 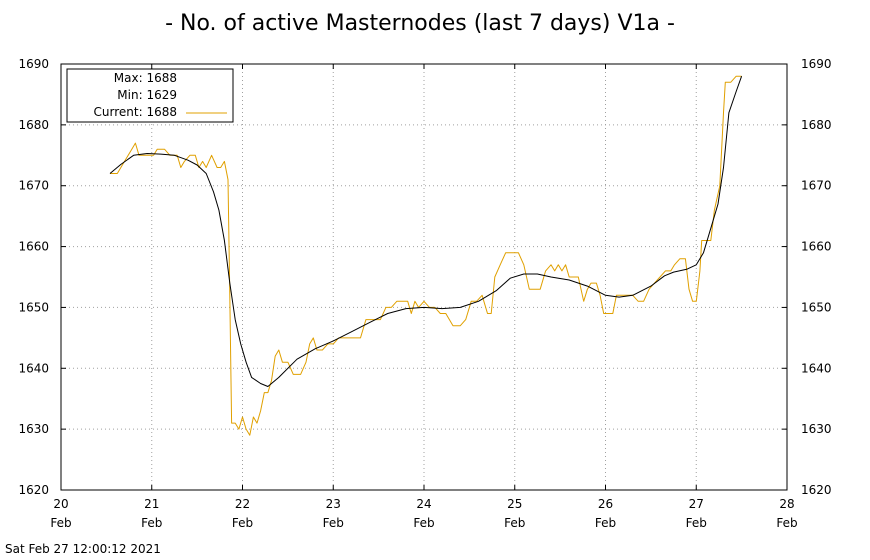 What do you see at coordinates (816, 368) in the screenshot?
I see `y-tick-label-right: 1640` at bounding box center [816, 368].